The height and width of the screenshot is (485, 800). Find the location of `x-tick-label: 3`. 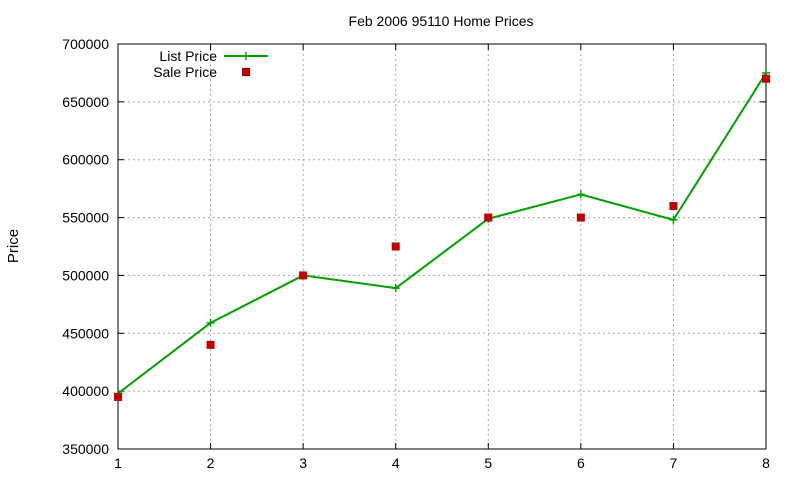

x-tick-label: 3 is located at coordinates (303, 463).